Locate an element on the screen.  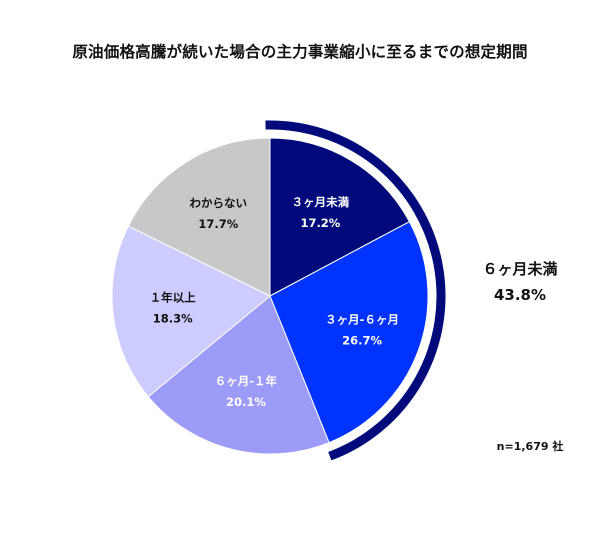
pie-slice-6m-1y is located at coordinates (238, 375).